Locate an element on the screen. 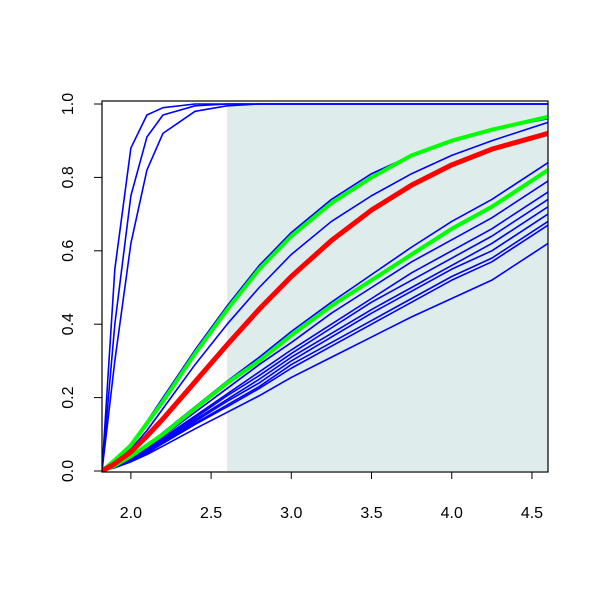  x-tick-label: 3.5 is located at coordinates (371, 513).